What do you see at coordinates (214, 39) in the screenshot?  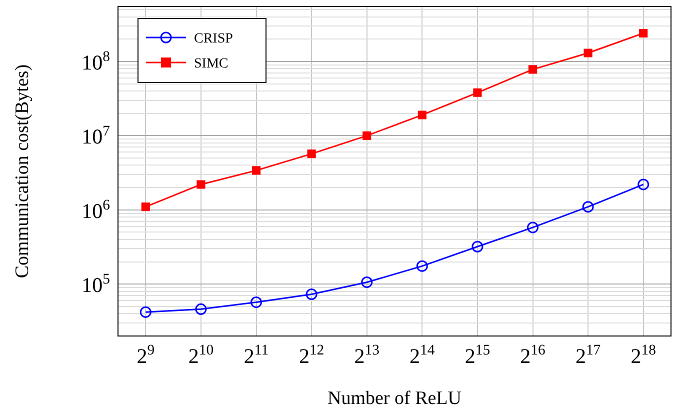 I see `legend-label: CRISP` at bounding box center [214, 39].